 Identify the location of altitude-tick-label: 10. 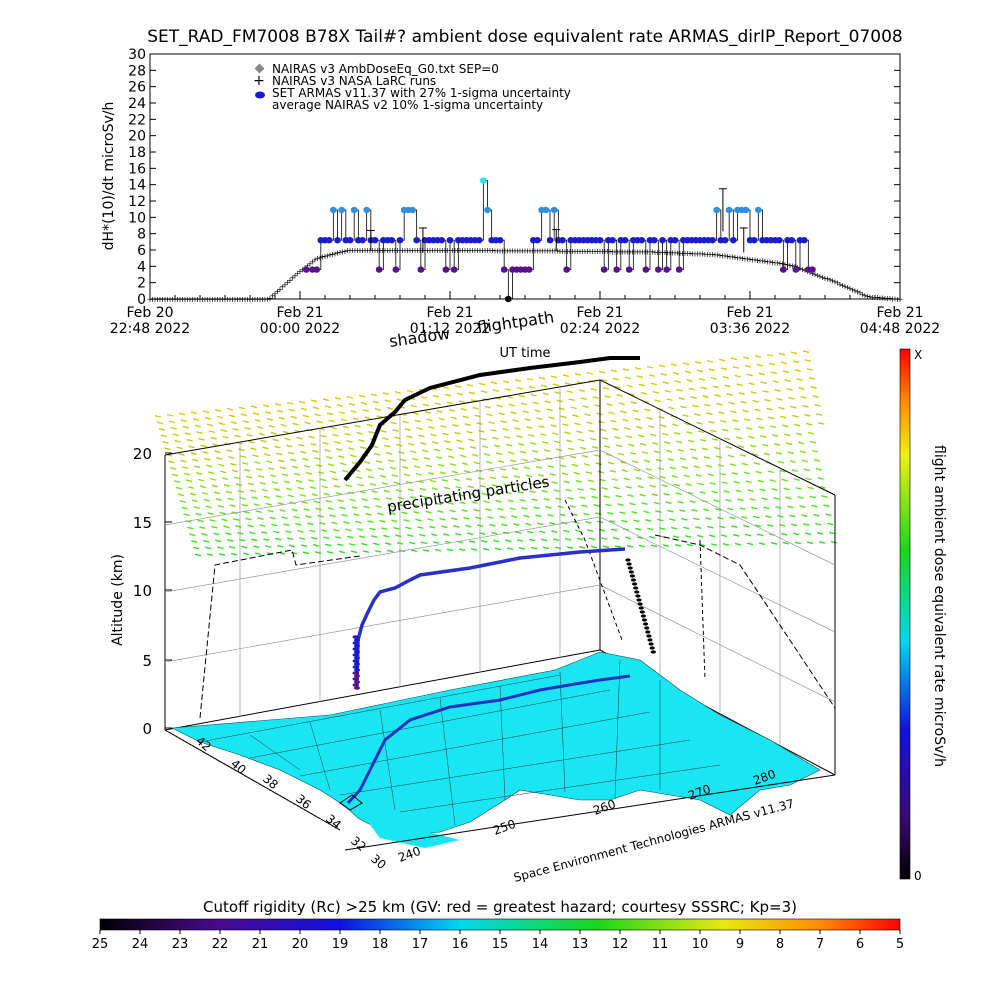
(142, 591).